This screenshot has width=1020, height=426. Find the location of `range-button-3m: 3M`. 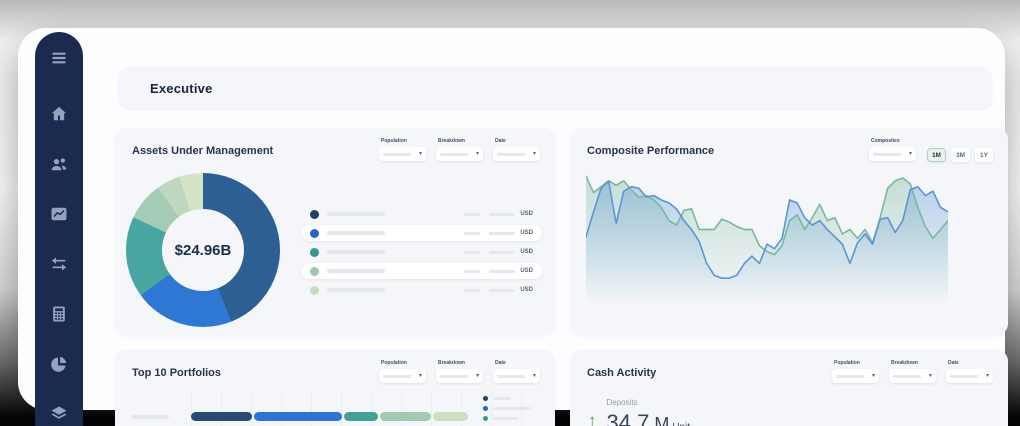

range-button-3m: 3M is located at coordinates (960, 155).